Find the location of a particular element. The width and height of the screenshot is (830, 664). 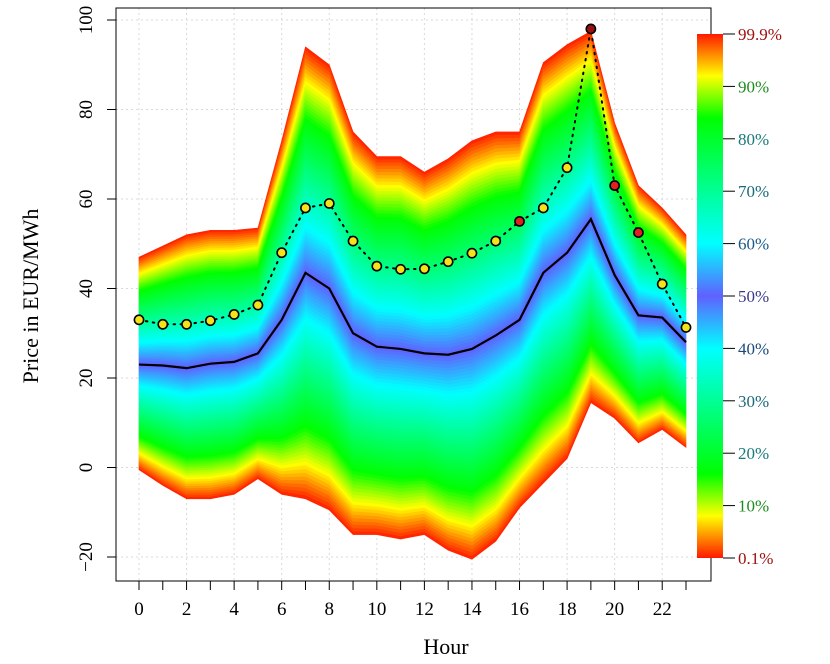

y-tick-label: 0 is located at coordinates (86, 468).